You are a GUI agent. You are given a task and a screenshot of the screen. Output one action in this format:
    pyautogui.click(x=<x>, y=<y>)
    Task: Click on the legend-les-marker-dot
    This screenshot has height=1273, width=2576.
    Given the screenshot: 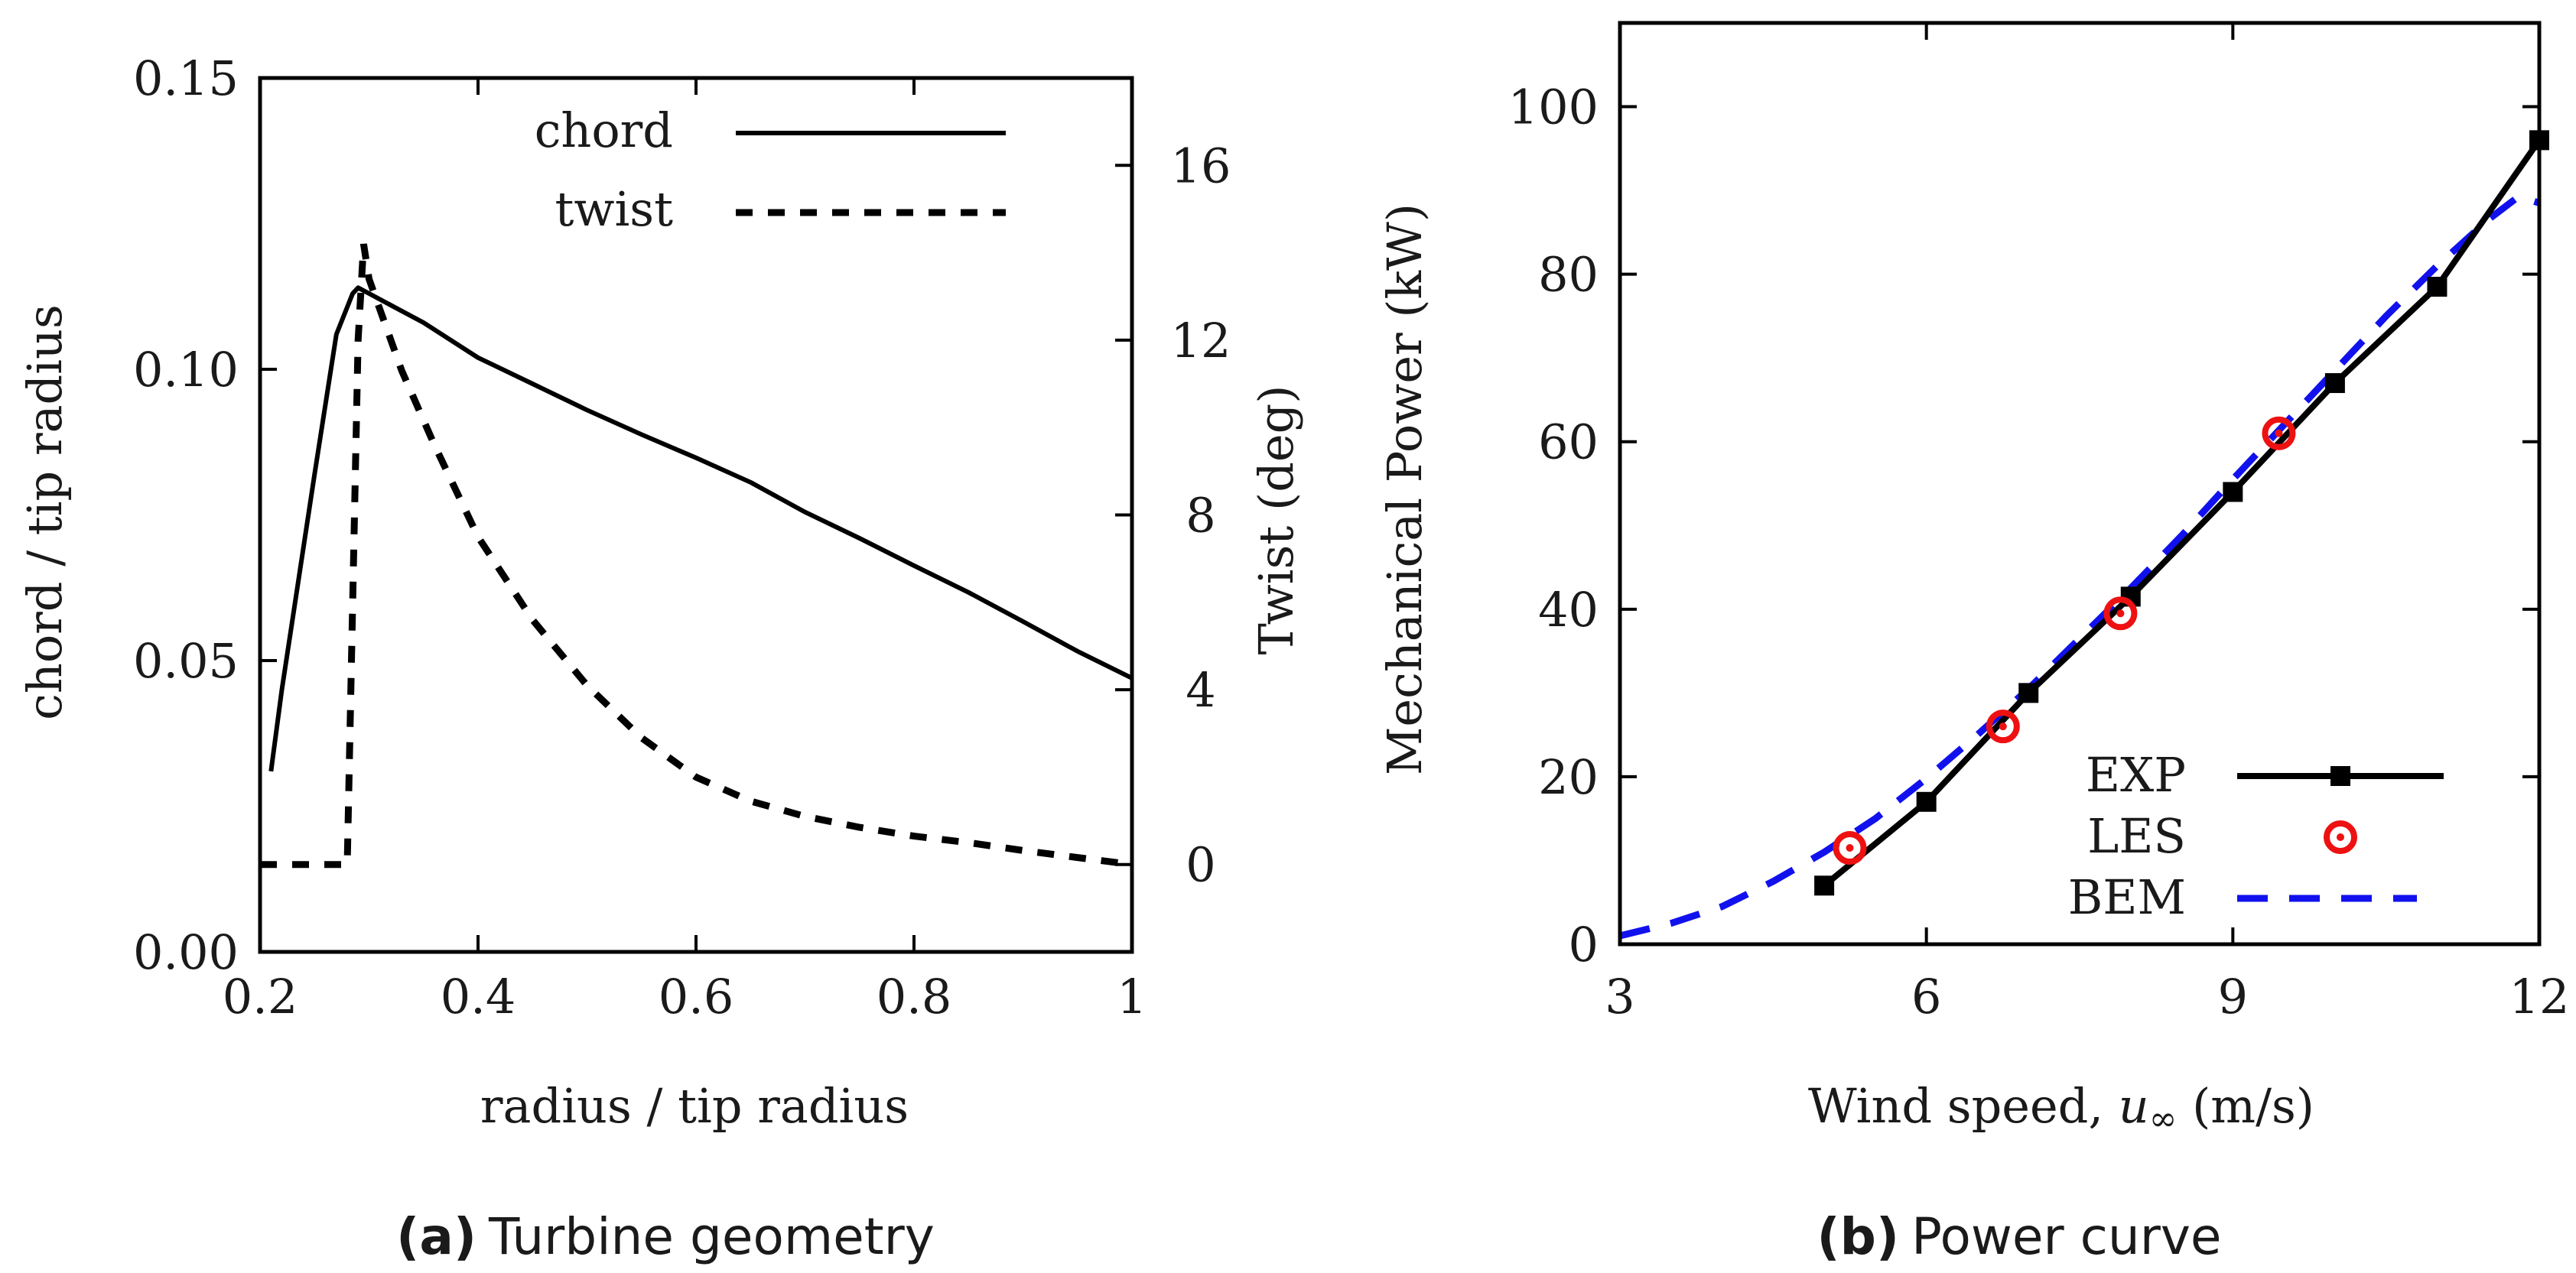 What is the action you would take?
    pyautogui.click(x=2340, y=837)
    